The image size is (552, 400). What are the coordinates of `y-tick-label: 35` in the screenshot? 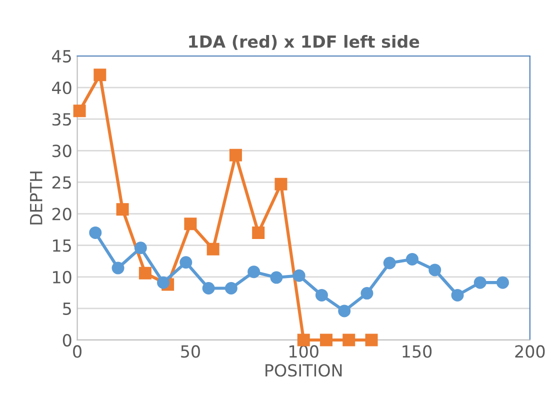 It's located at (61, 119).